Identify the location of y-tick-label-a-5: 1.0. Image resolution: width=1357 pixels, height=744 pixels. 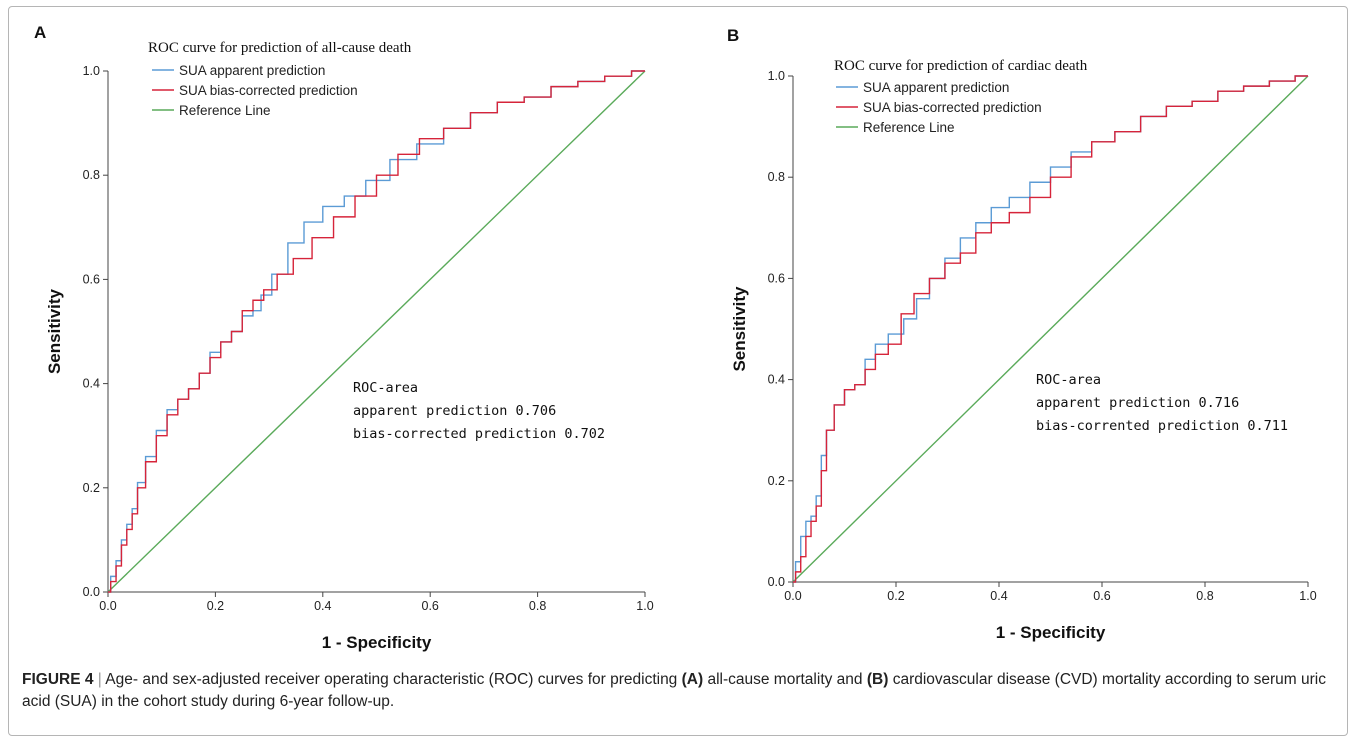
(91, 71).